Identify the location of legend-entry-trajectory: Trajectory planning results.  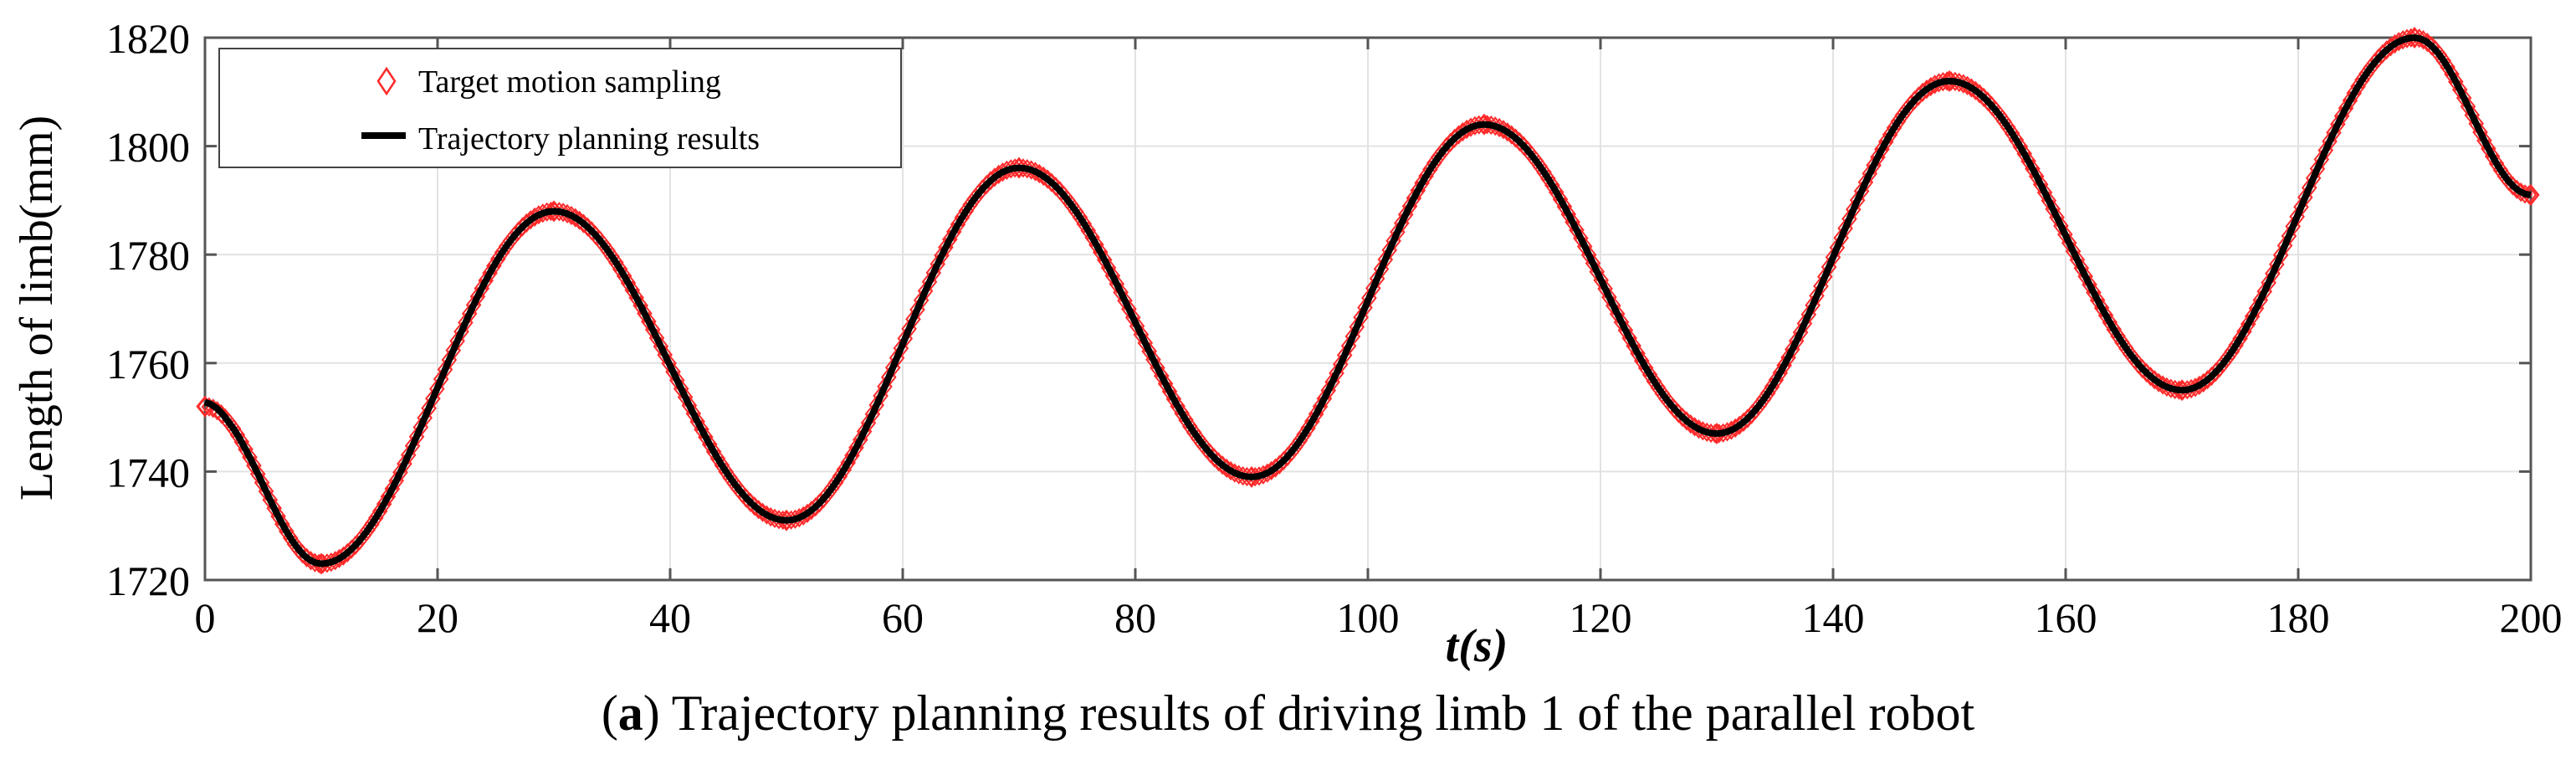
(589, 139).